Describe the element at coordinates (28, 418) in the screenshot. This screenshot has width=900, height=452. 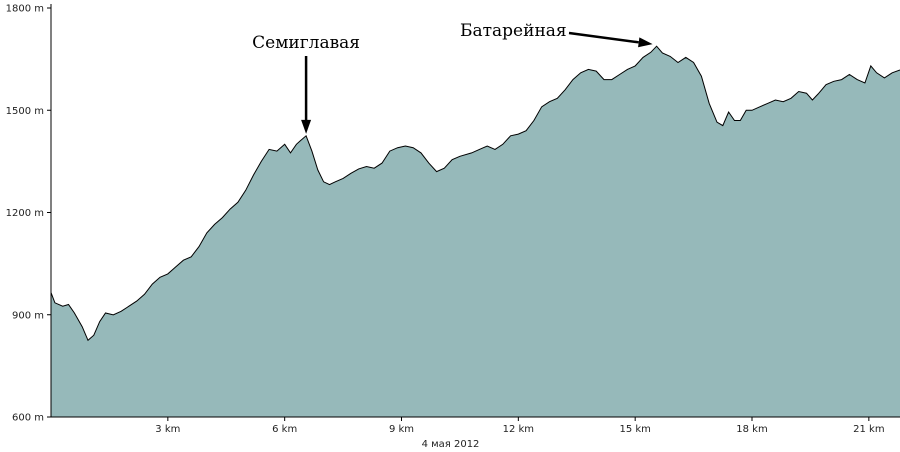
I see `y-tick-label: 600 m` at that location.